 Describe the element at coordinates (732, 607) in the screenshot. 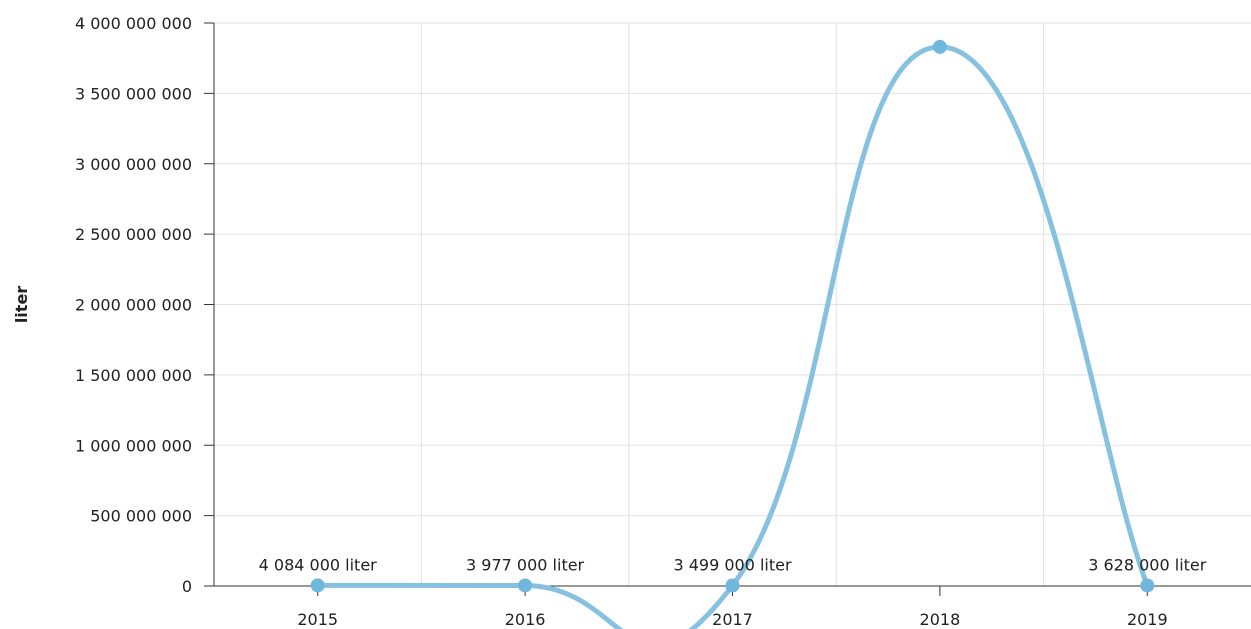

I see `x-axis-ticks: 2015 2016 2017 2018 2019` at that location.